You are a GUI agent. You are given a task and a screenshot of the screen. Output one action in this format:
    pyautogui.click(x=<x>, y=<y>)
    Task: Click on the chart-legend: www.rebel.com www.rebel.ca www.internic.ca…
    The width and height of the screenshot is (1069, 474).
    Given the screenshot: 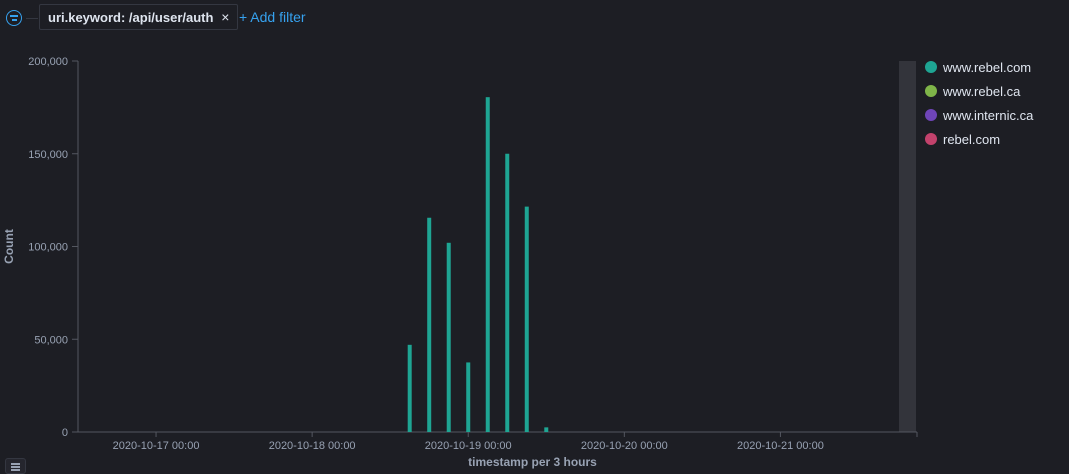 What is the action you would take?
    pyautogui.click(x=979, y=103)
    